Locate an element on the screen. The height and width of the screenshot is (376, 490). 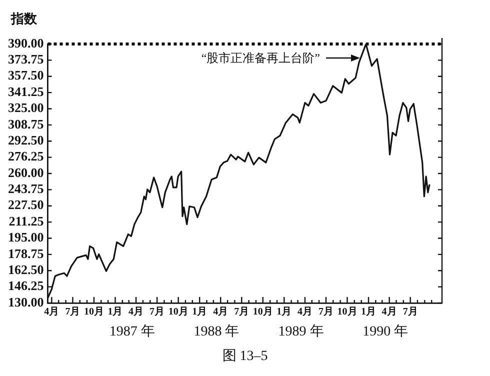
y-tick-label: 292.50 is located at coordinates (26, 140).